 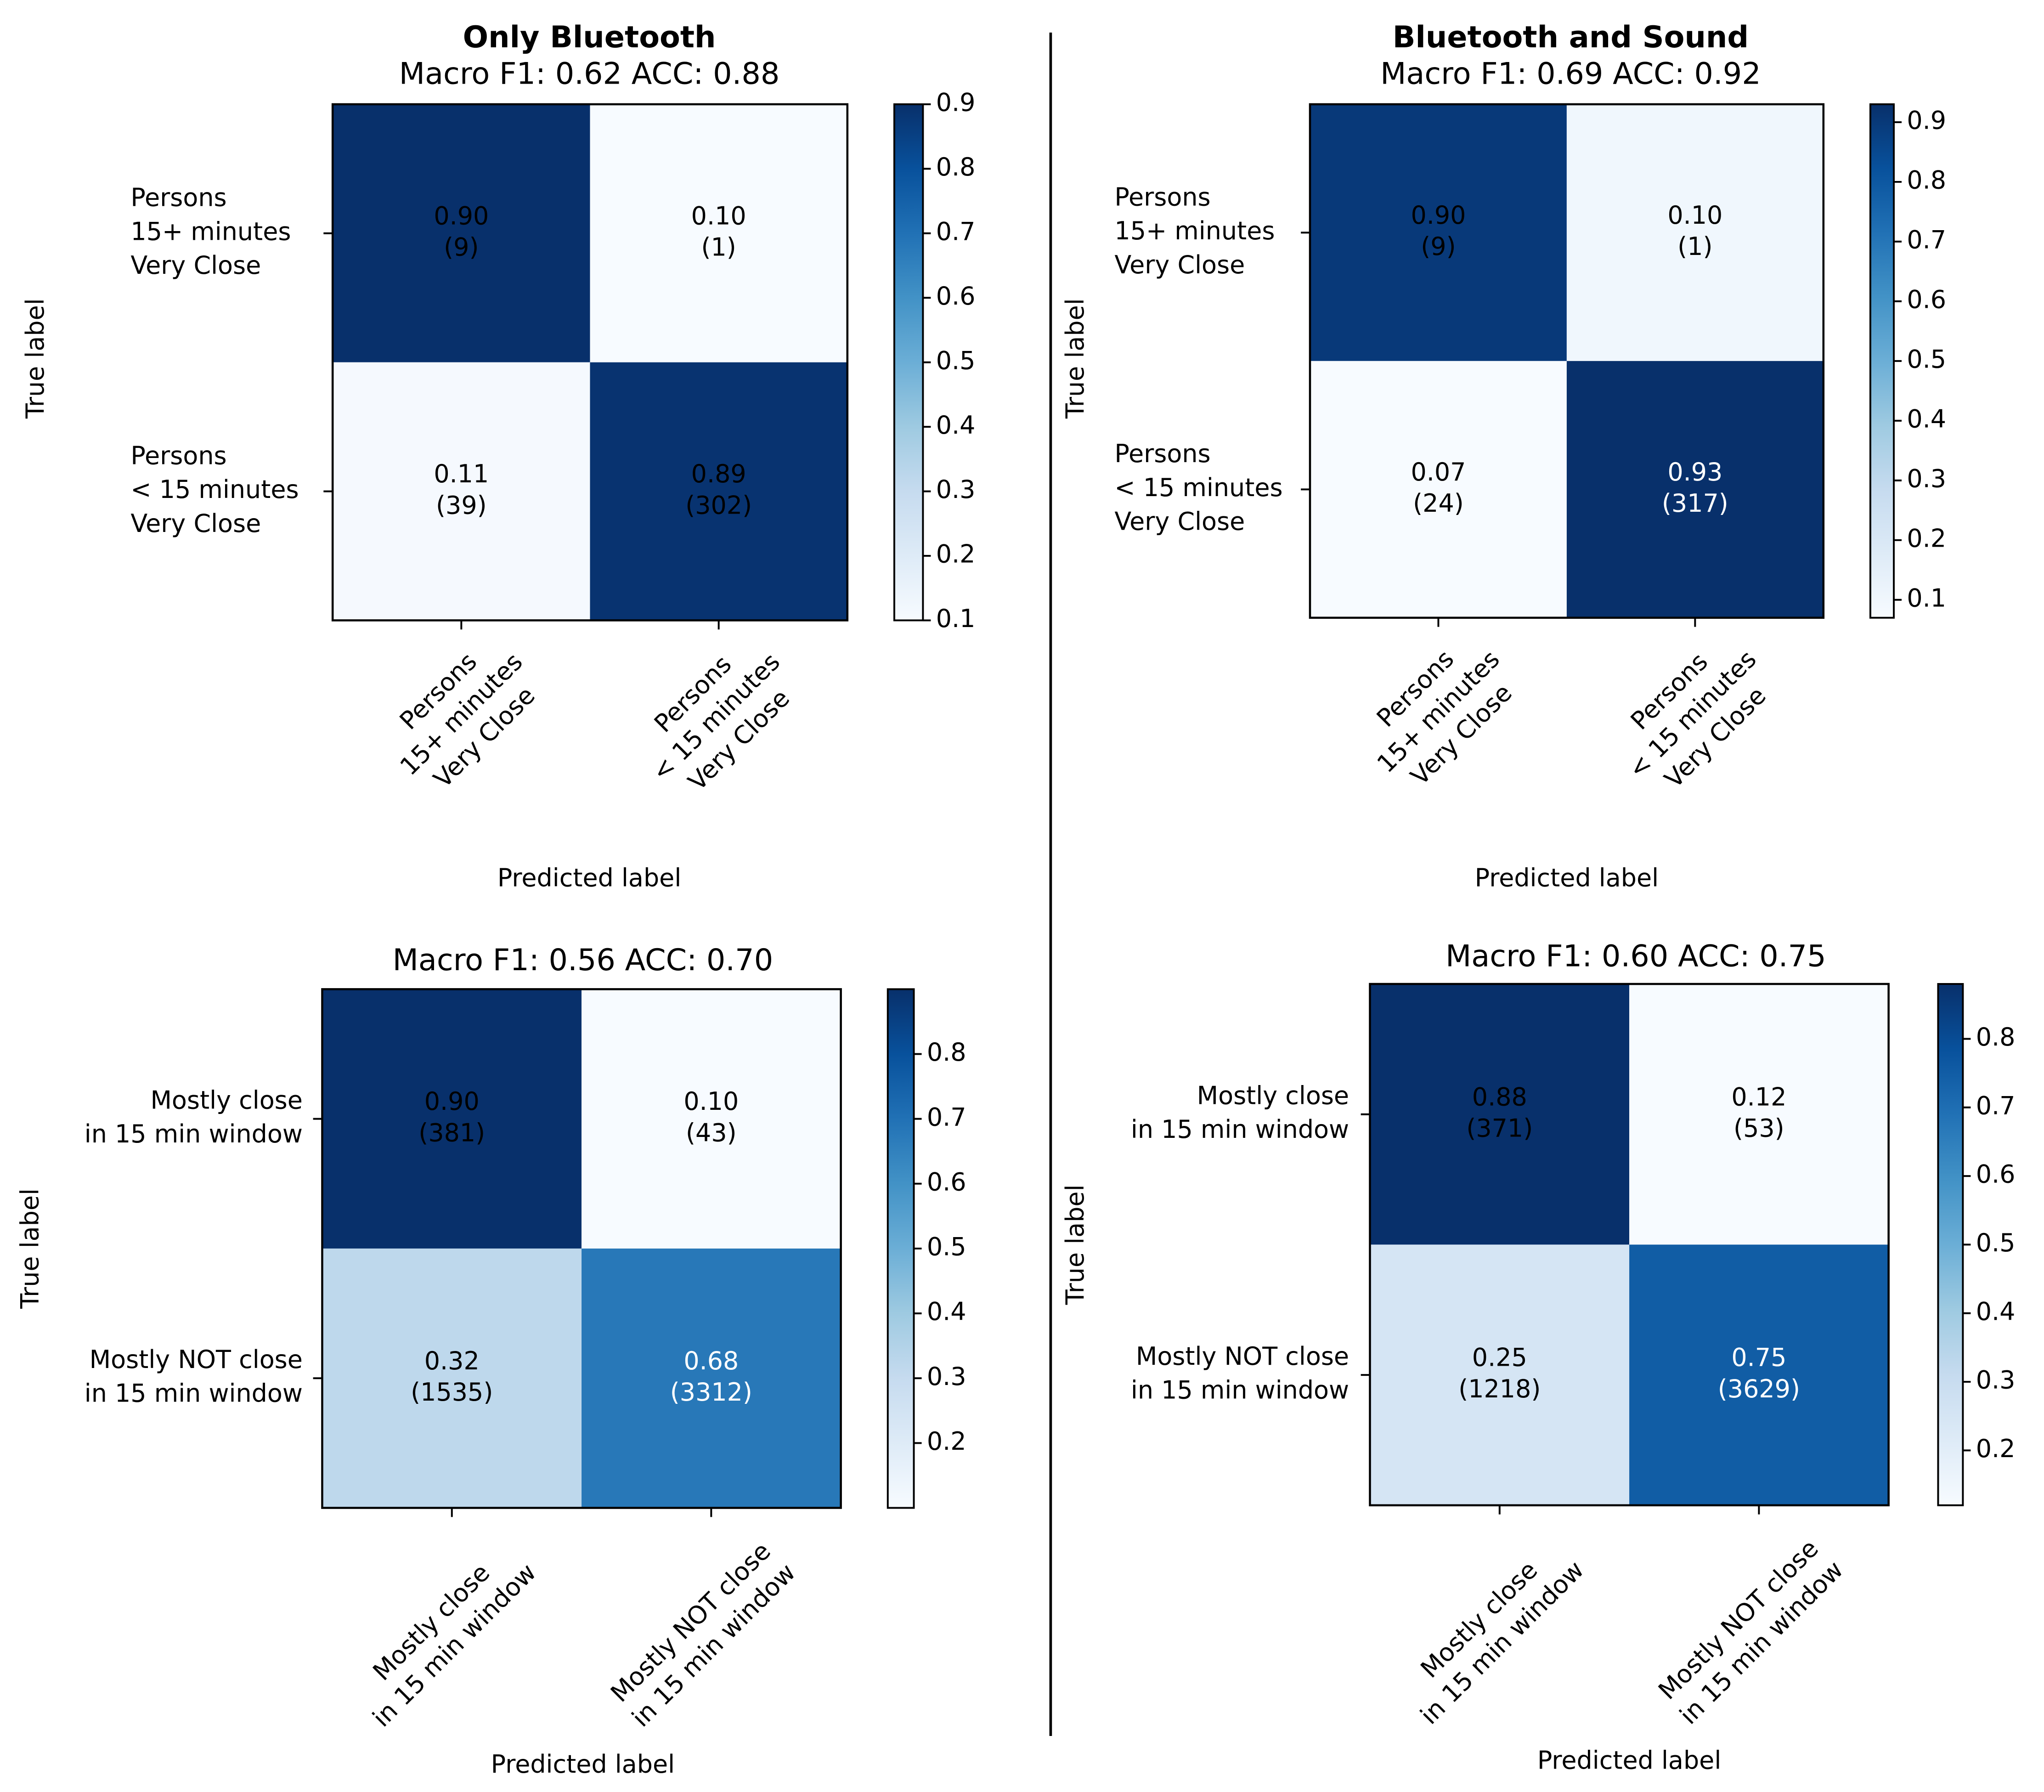 What do you see at coordinates (1758, 1128) in the screenshot?
I see `cell-count-label: (53)` at bounding box center [1758, 1128].